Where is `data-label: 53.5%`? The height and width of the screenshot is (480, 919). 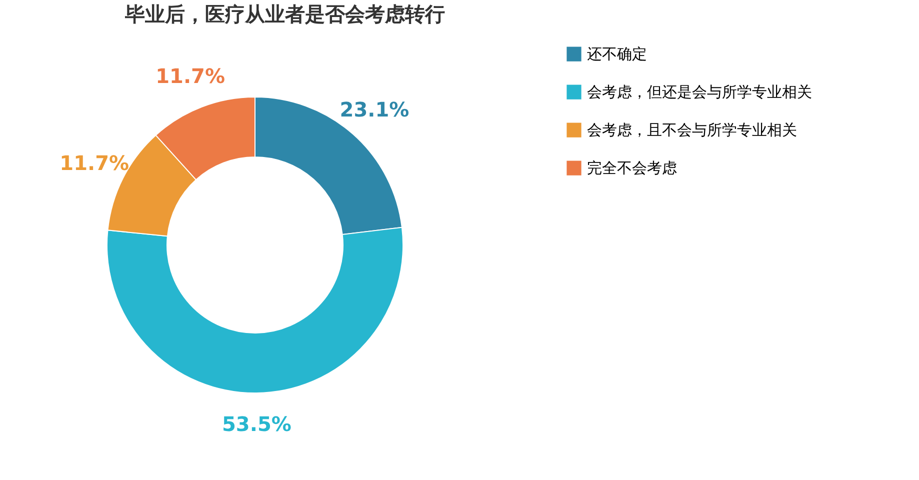
data-label: 53.5% is located at coordinates (257, 424).